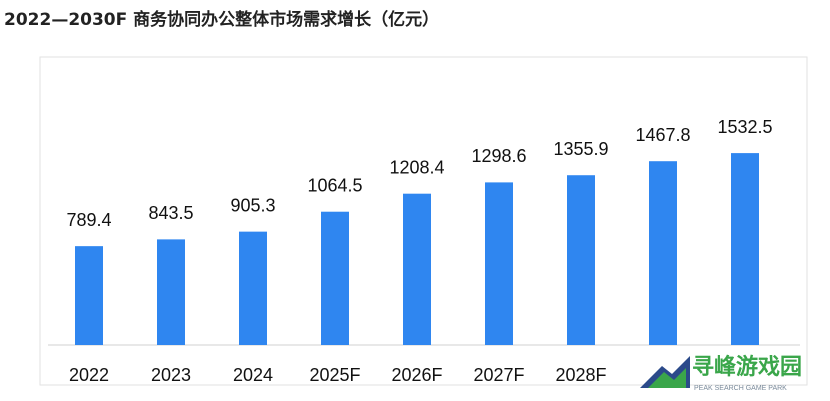  I want to click on x-tick-label: 2024, so click(253, 375).